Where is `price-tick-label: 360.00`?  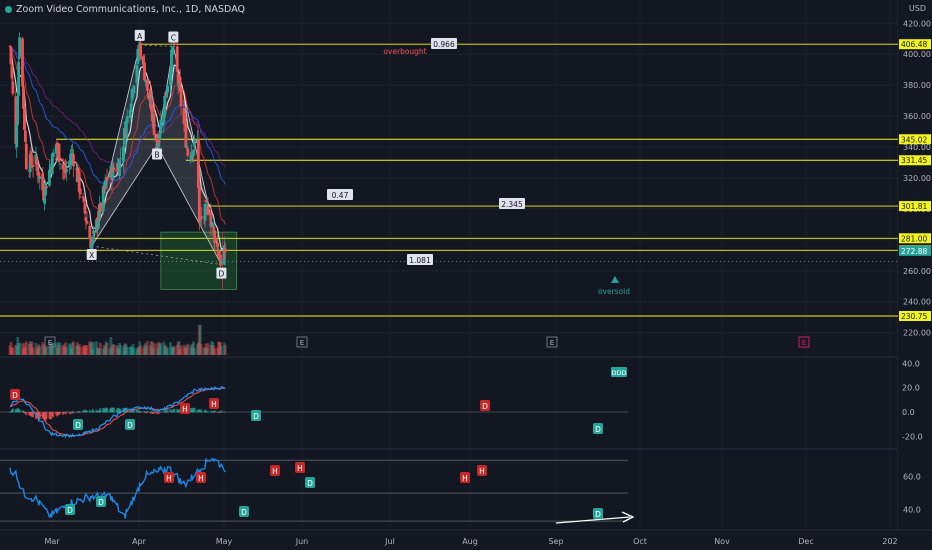
price-tick-label: 360.00 is located at coordinates (917, 116).